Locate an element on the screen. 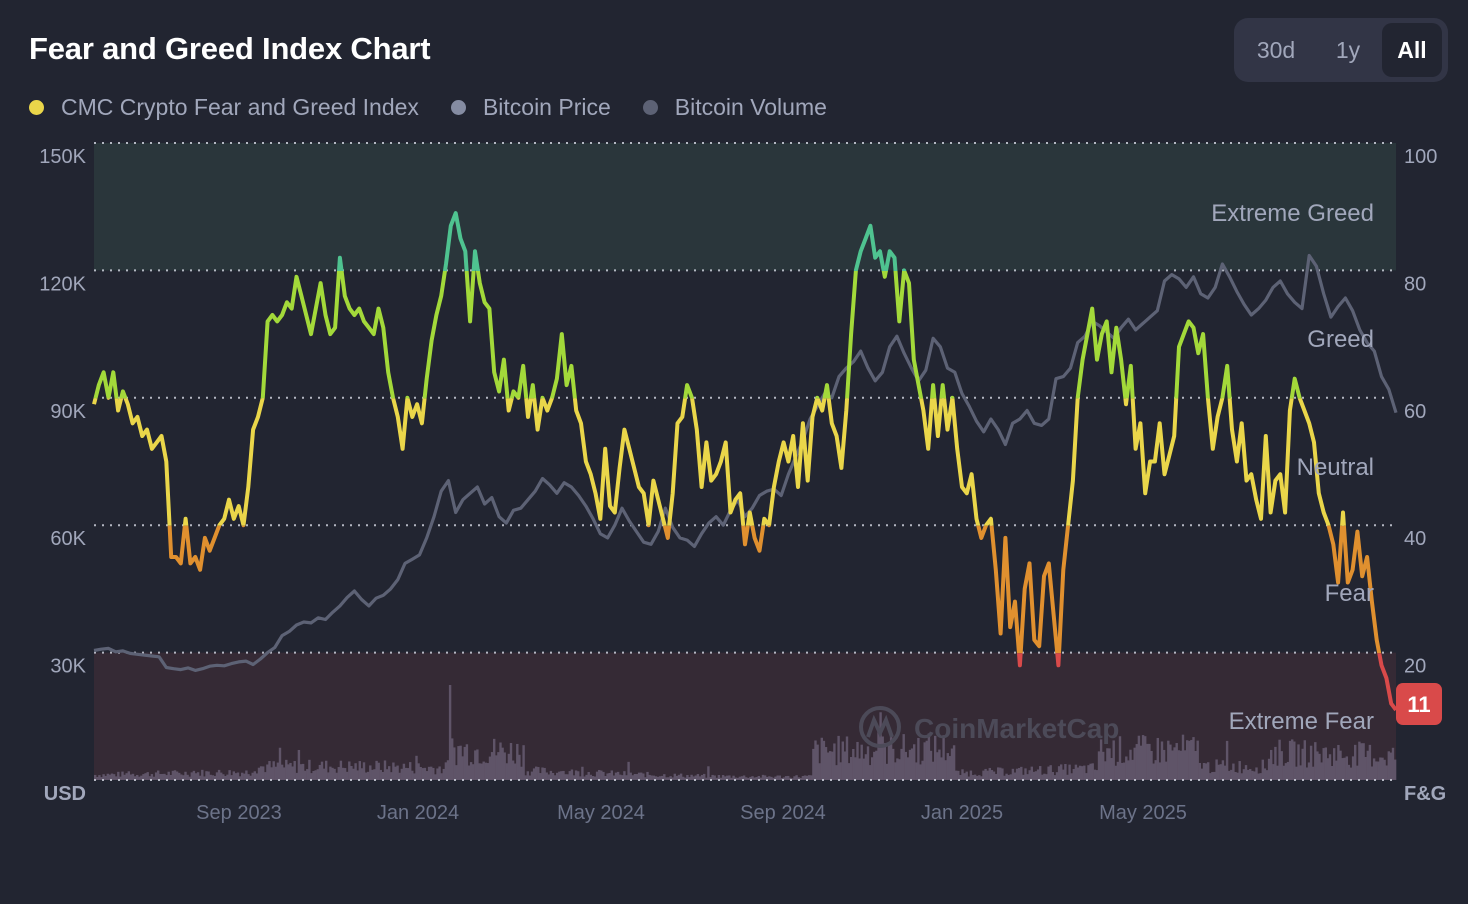  range-all-button: All is located at coordinates (1412, 50).